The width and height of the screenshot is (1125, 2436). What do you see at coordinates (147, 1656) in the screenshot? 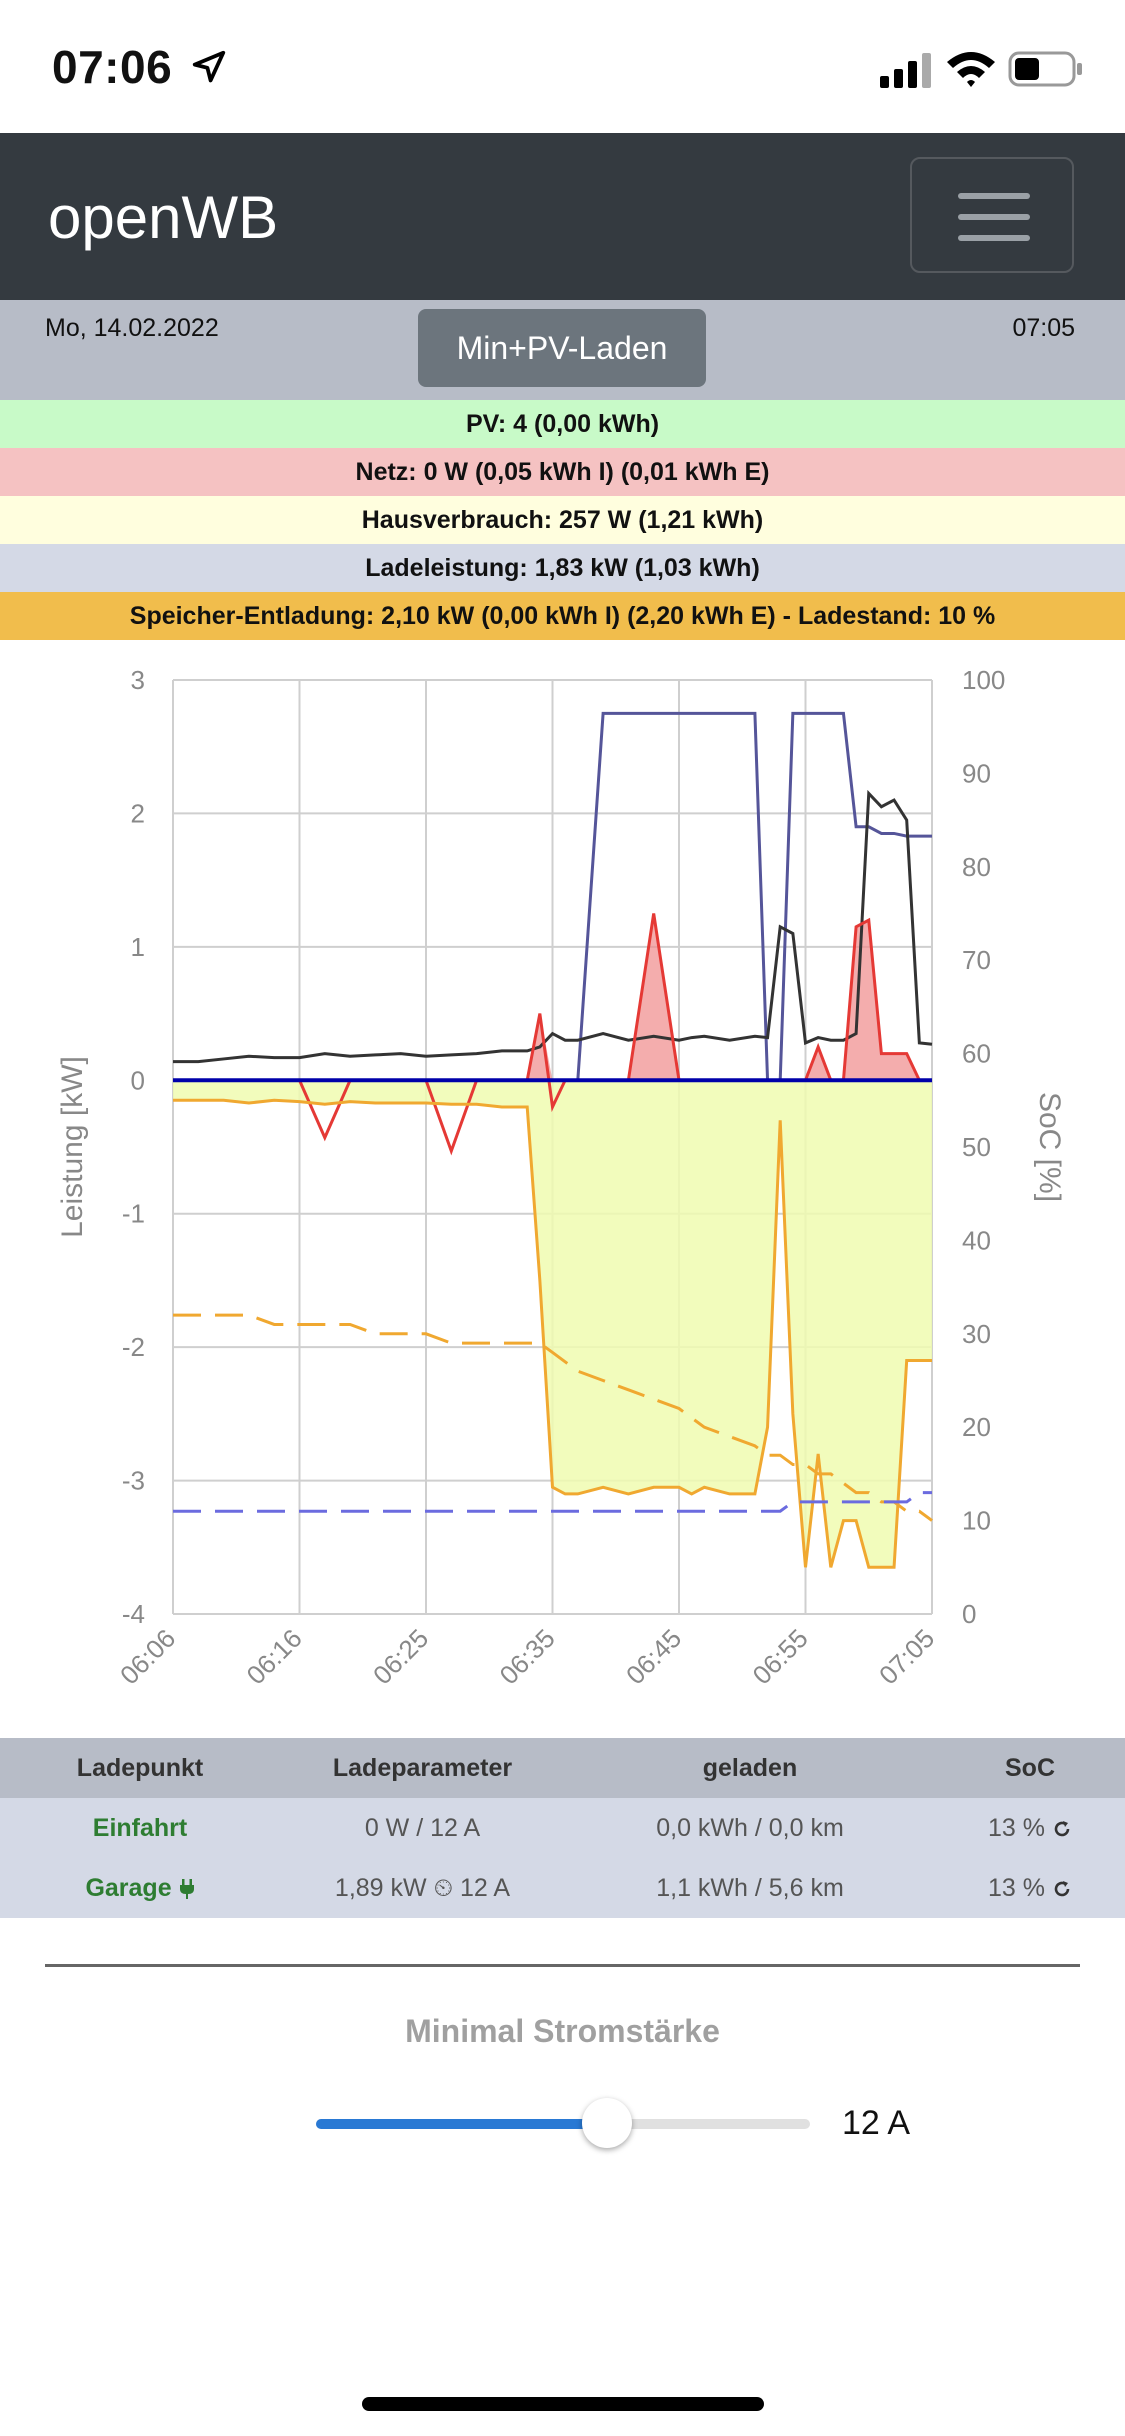
I see `x-tick-label: 06:06` at bounding box center [147, 1656].